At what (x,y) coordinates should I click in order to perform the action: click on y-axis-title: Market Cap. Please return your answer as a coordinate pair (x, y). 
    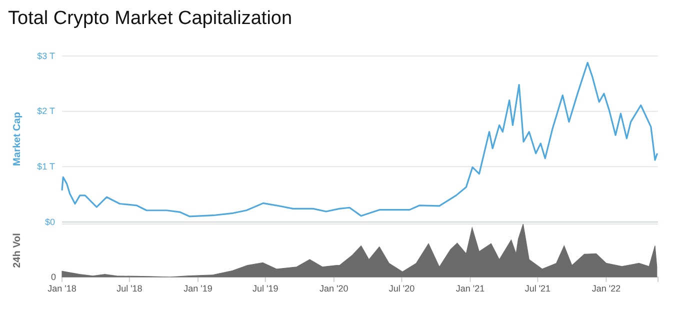
    Looking at the image, I should click on (17, 139).